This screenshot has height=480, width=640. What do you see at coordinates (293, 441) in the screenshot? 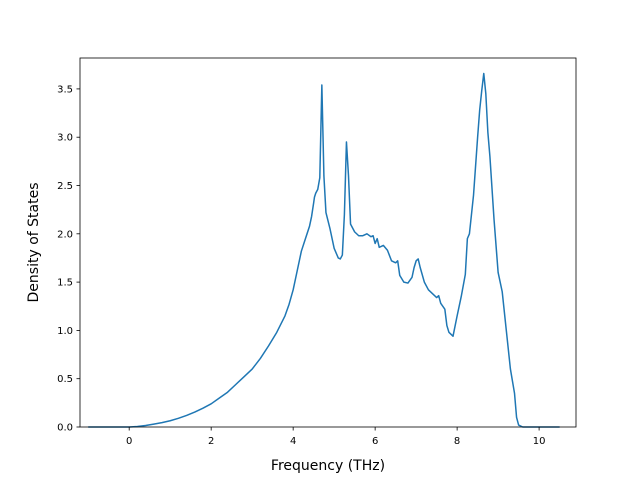
I see `x-tick-label: 4` at bounding box center [293, 441].